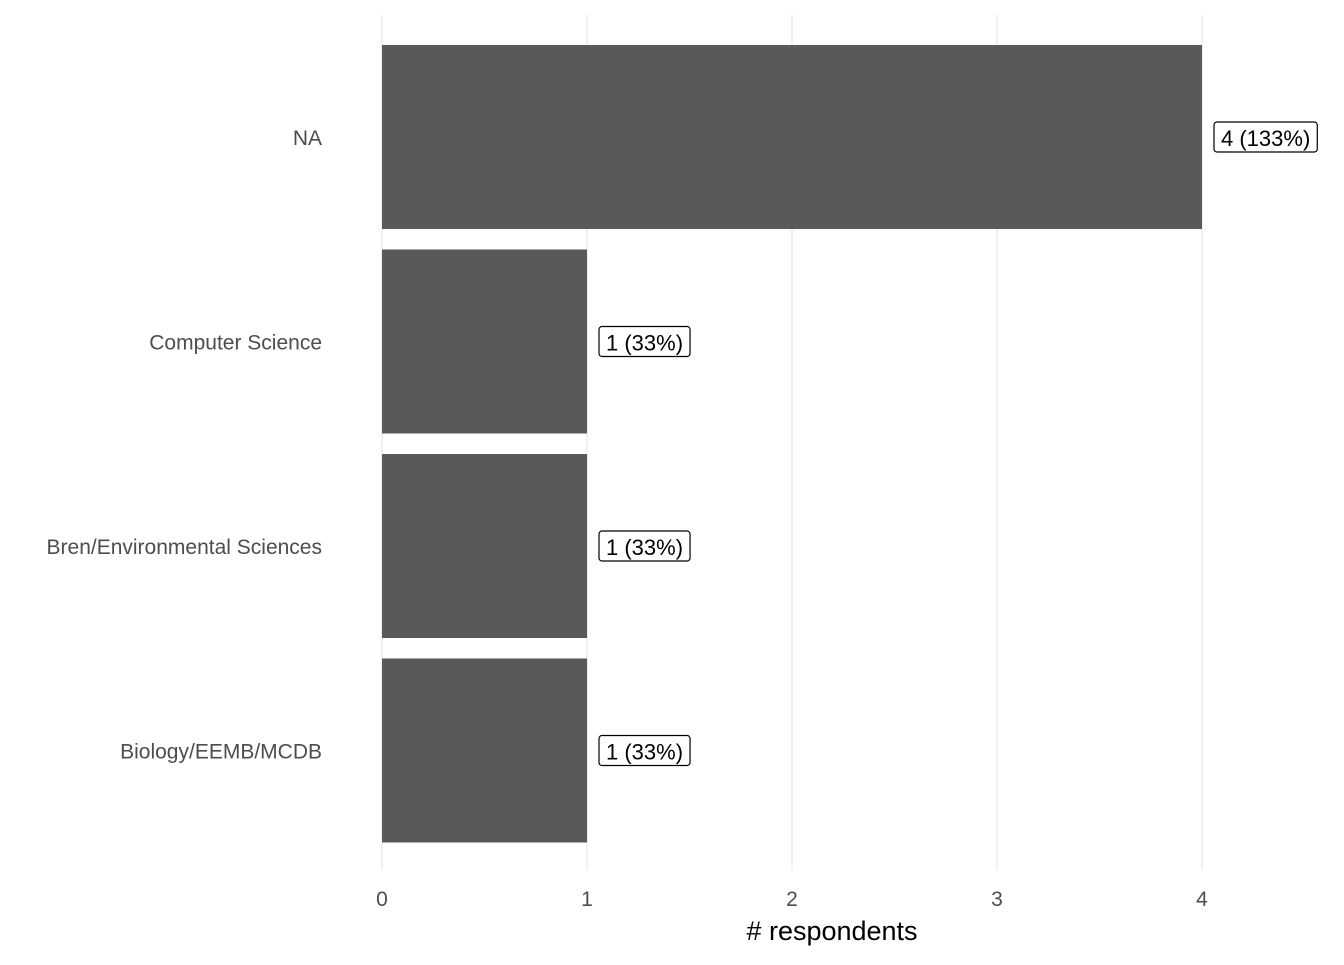 The image size is (1344, 965). Describe the element at coordinates (184, 547) in the screenshot. I see `y-tick-label-2: Bren/Environmental Sciences` at that location.